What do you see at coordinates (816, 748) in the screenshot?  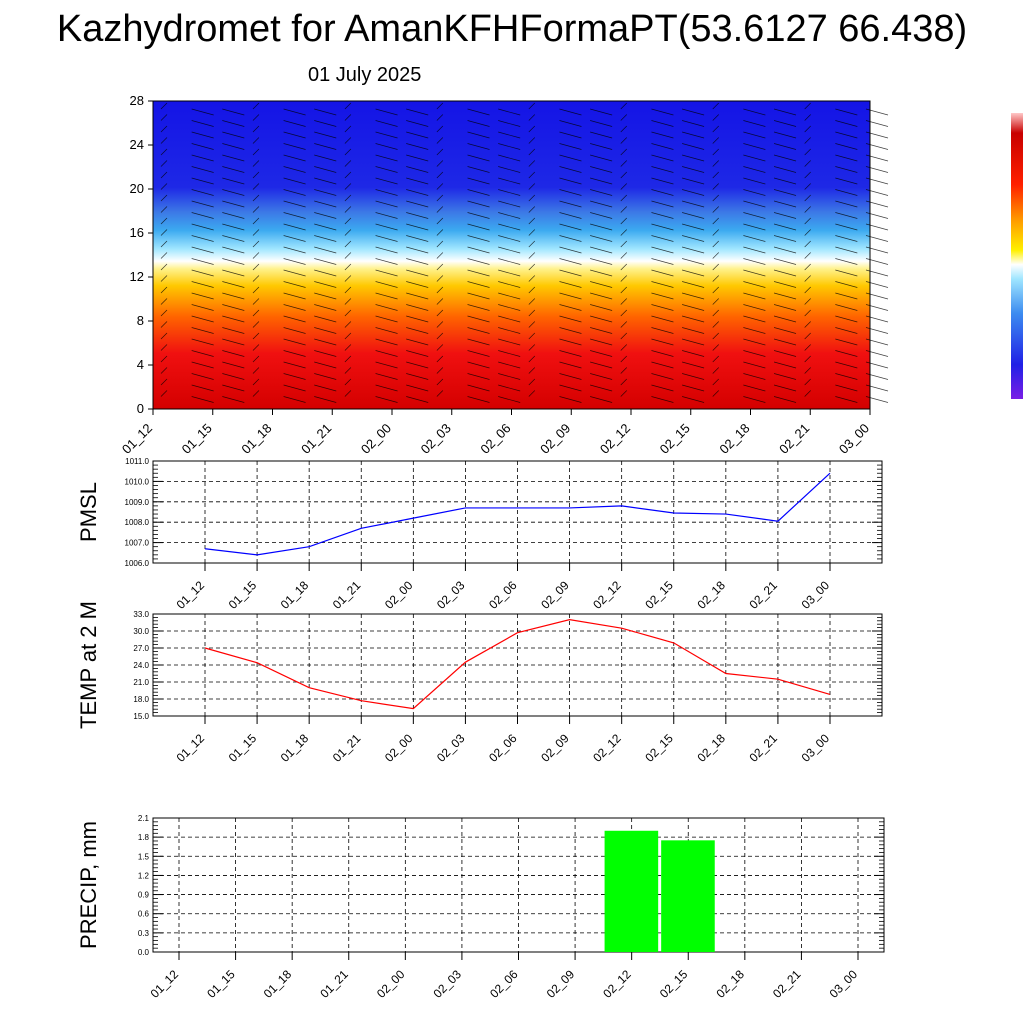 I see `x-tick-label: 03_00` at bounding box center [816, 748].